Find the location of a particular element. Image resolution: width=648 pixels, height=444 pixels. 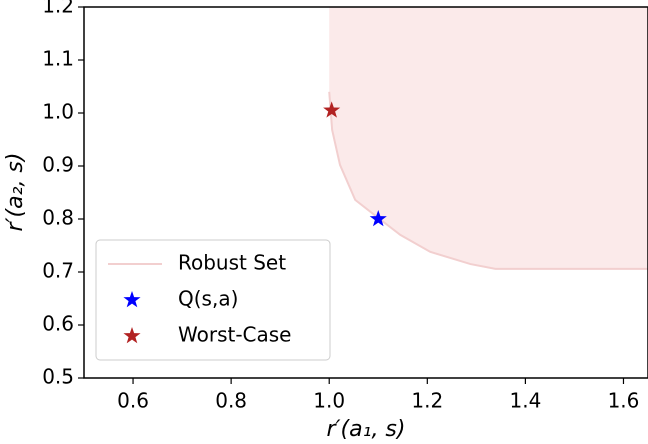

legend-label: Worst-Case is located at coordinates (235, 335).